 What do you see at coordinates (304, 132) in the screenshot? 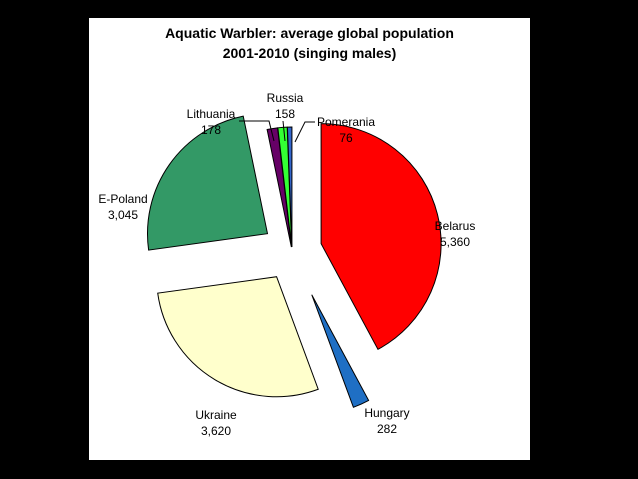
I see `leader-line-pomerania` at bounding box center [304, 132].